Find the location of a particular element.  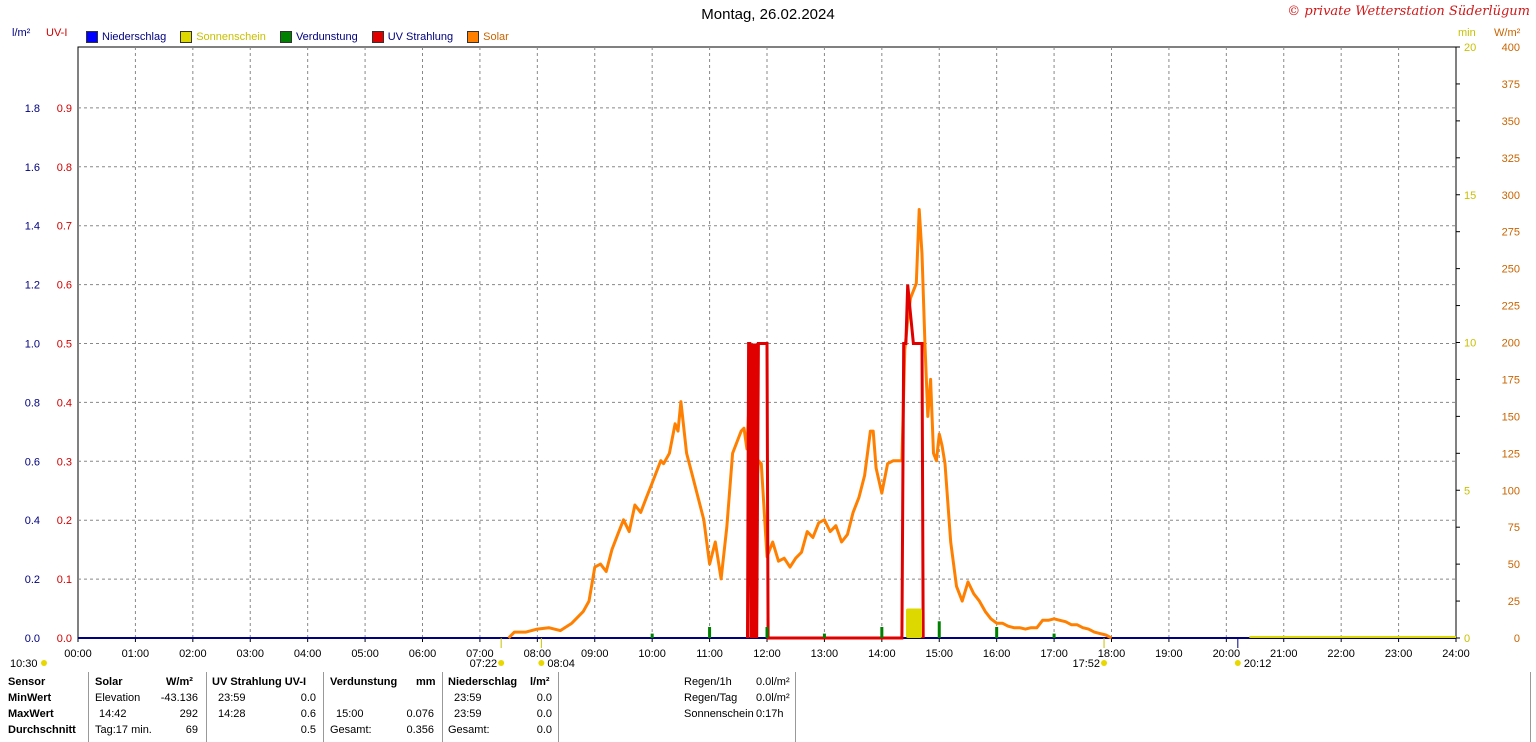

min-tick-label: 10 is located at coordinates (1470, 344).